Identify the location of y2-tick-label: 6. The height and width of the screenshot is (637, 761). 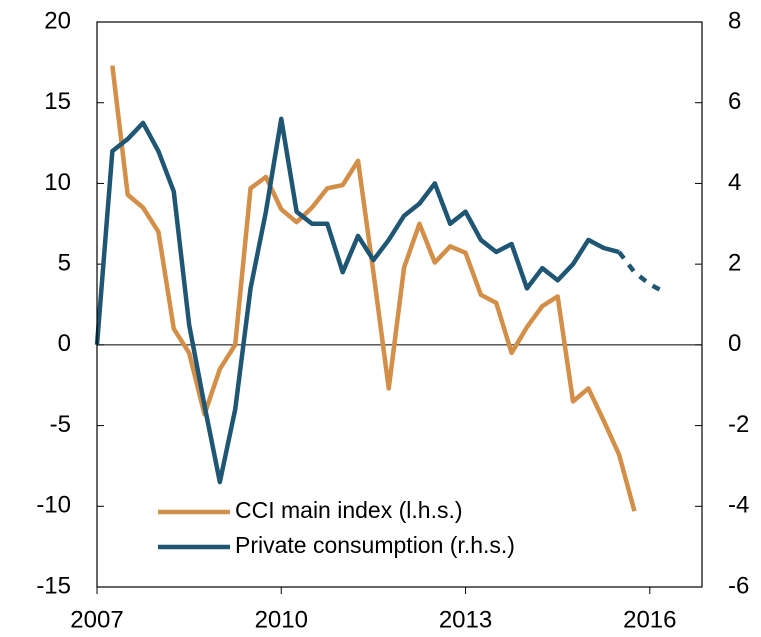
(734, 101).